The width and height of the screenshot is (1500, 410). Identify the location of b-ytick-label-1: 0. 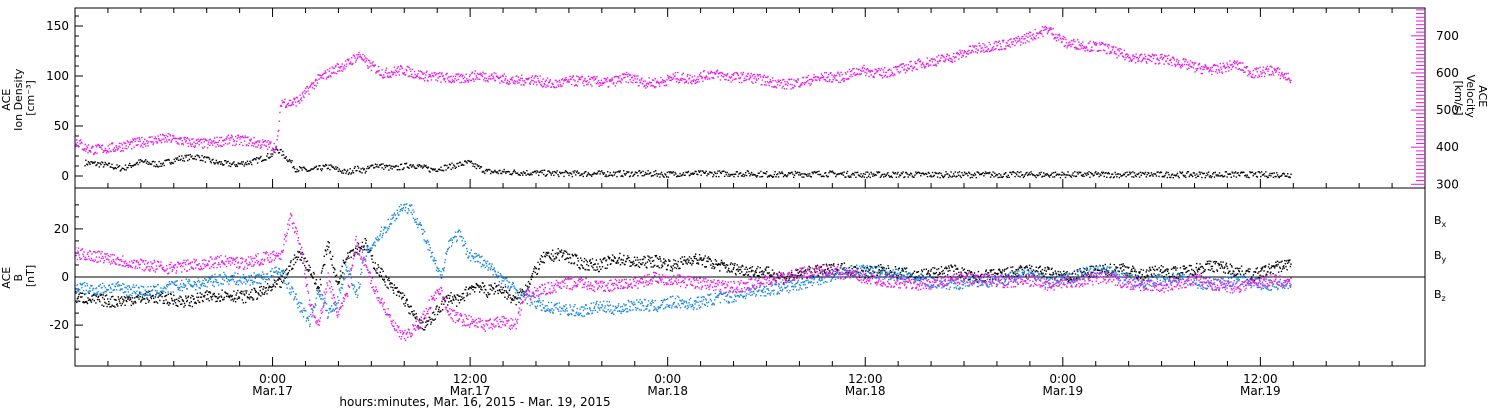
(65, 277).